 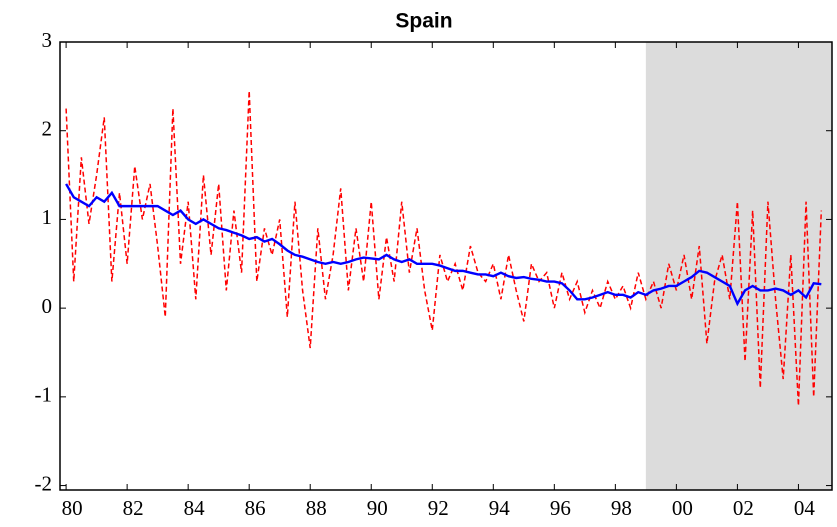 I want to click on y-tick-label: 0, so click(x=47, y=306).